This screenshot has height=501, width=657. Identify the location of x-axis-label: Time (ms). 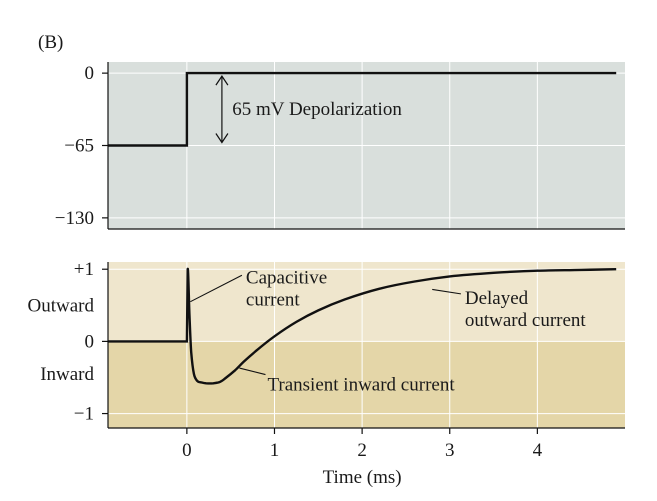
(362, 477).